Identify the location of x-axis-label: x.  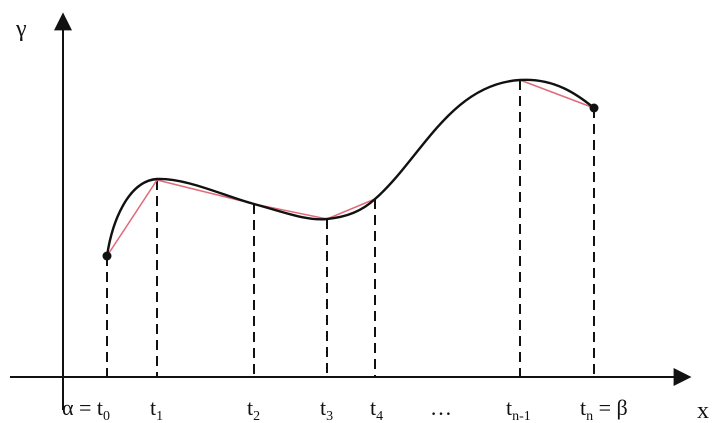
(703, 410).